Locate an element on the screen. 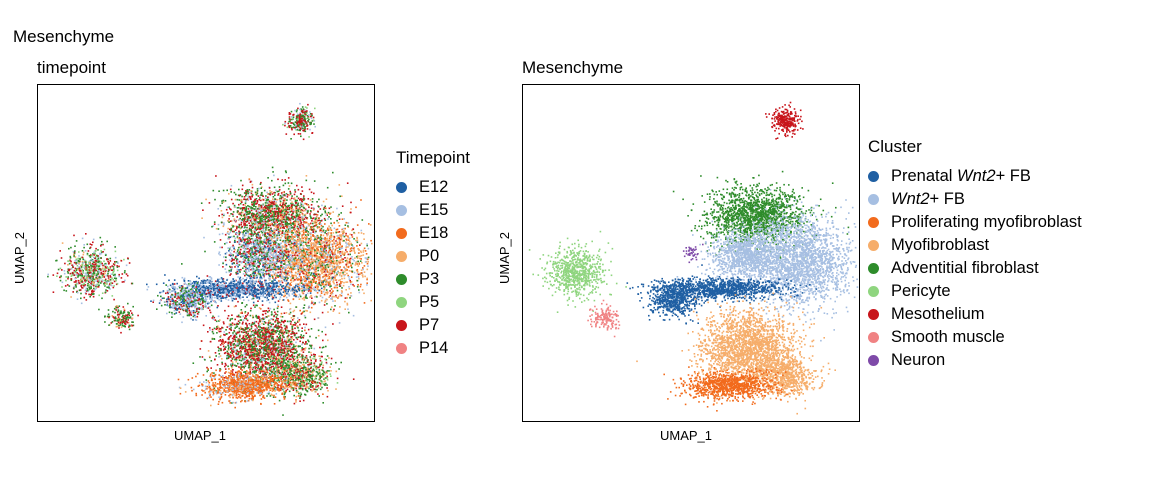  panel1-legend-item: P3 is located at coordinates (433, 279).